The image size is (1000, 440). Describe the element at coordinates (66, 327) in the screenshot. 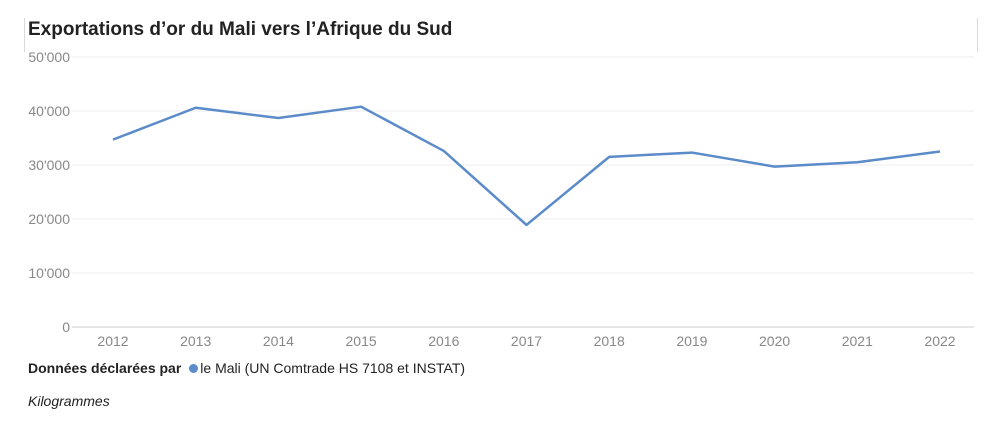

I see `y-tick-label: 0` at that location.